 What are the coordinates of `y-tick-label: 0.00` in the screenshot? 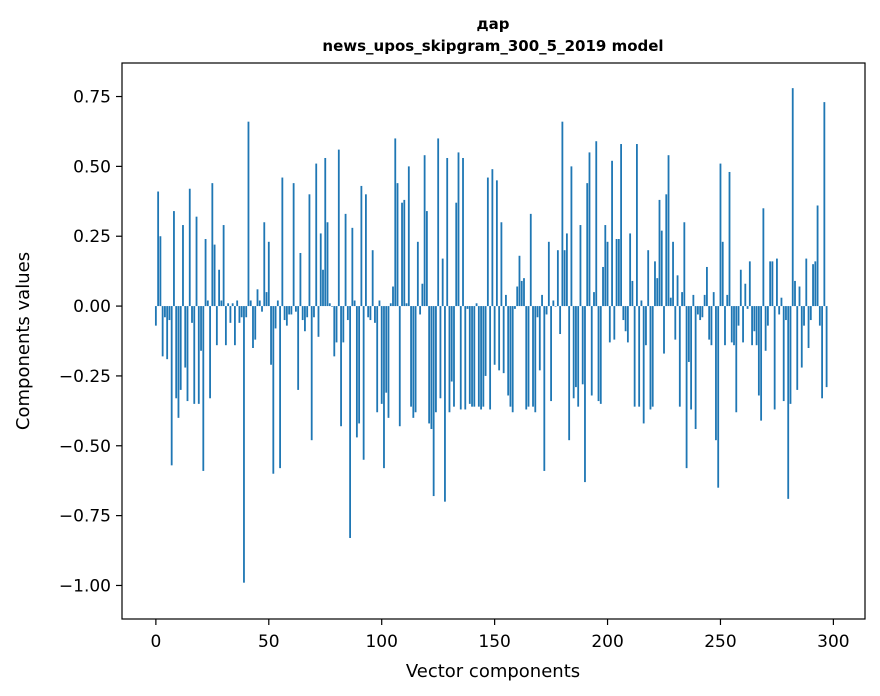 It's located at (92, 307).